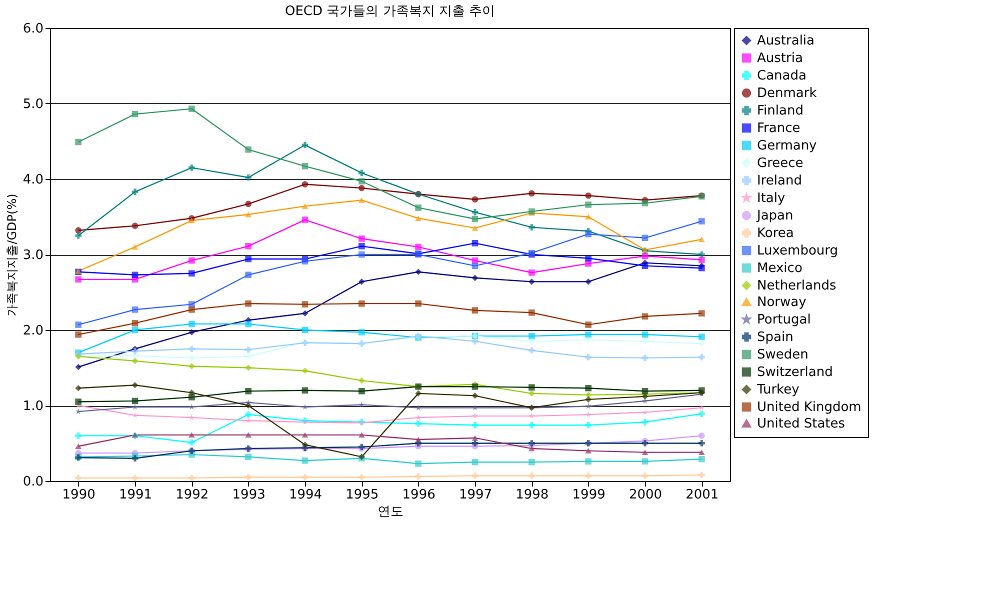 This screenshot has width=998, height=590. I want to click on x-tick-label: 1991, so click(135, 495).